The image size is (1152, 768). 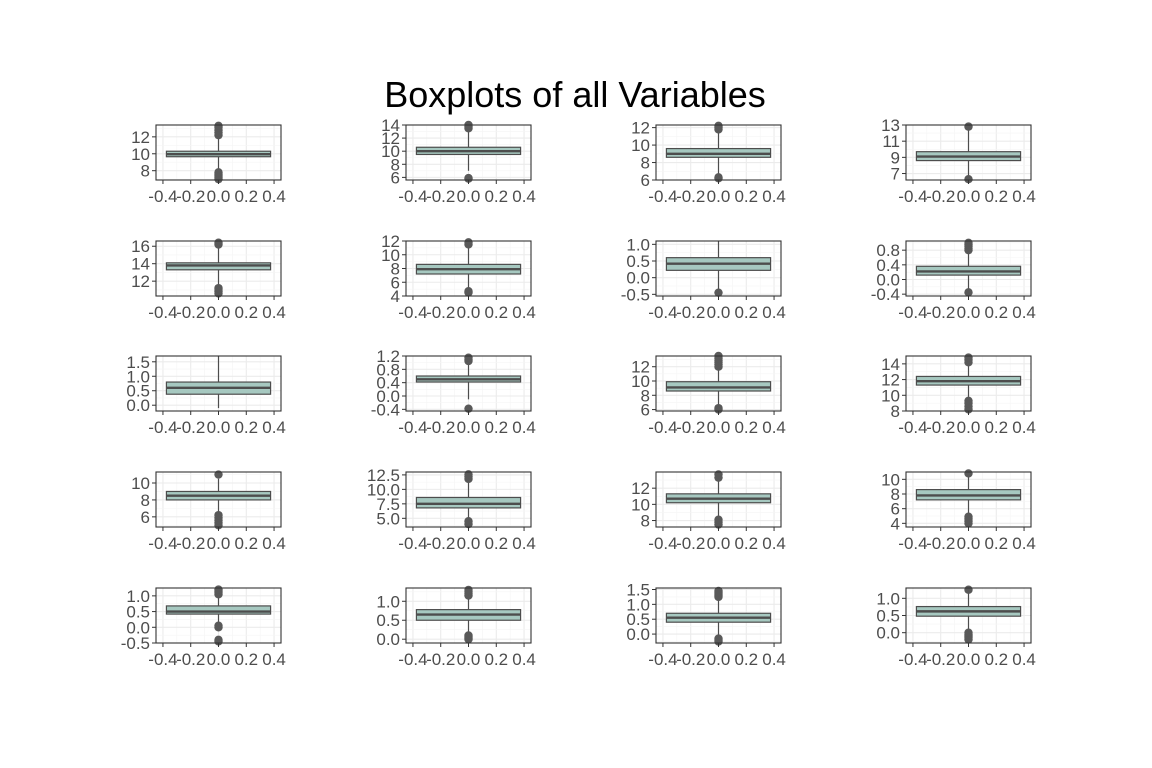 I want to click on y-tick-label: 16, so click(x=140, y=246).